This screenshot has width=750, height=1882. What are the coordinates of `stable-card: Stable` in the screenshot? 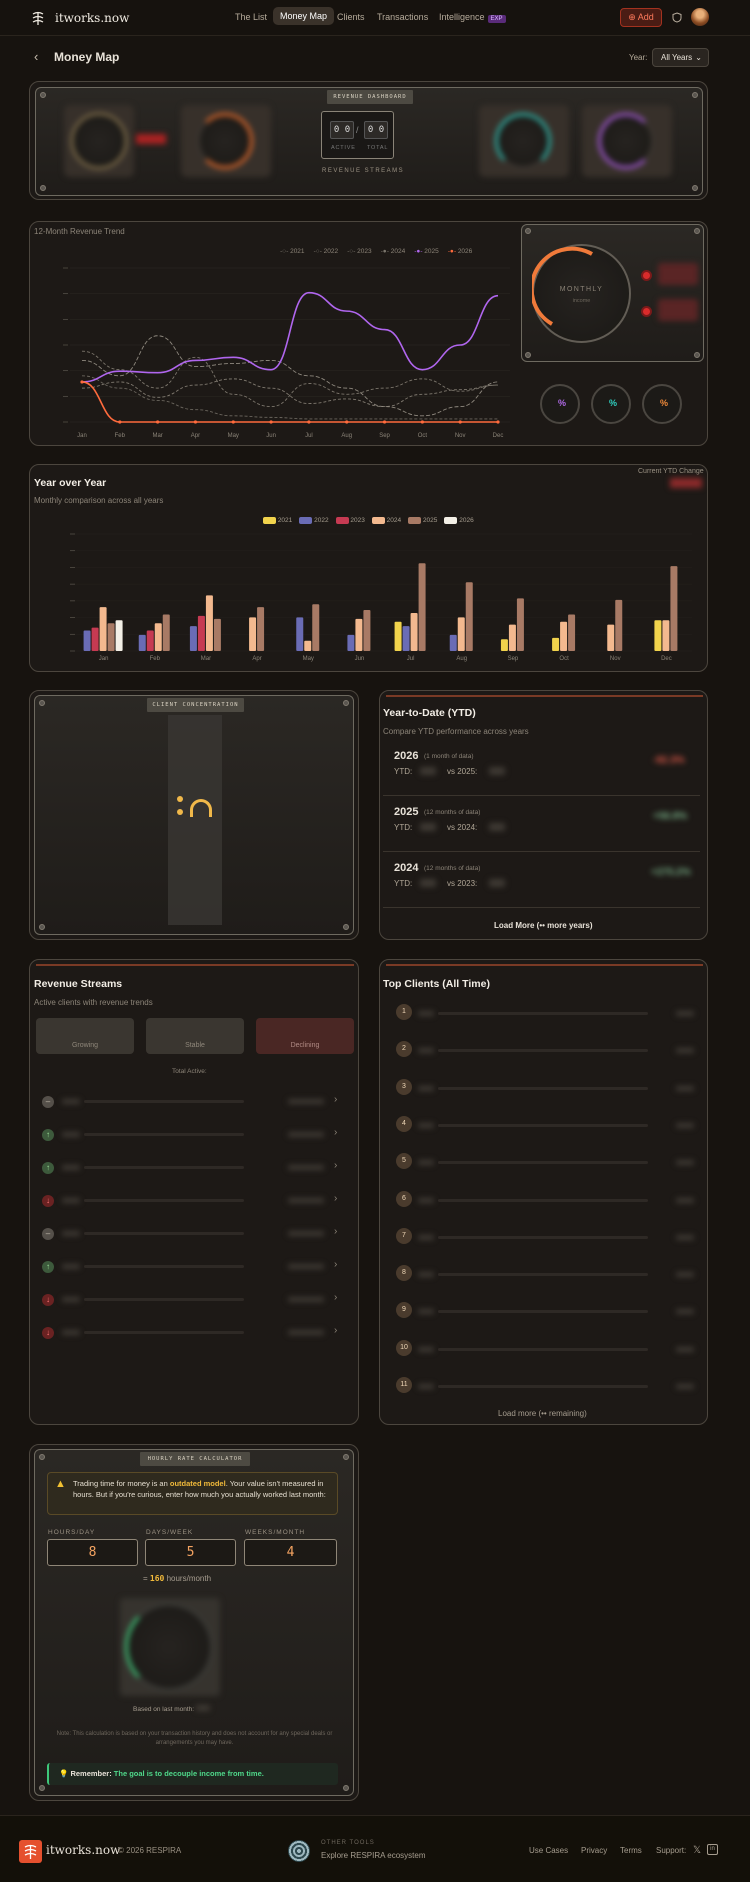 It's located at (195, 1036).